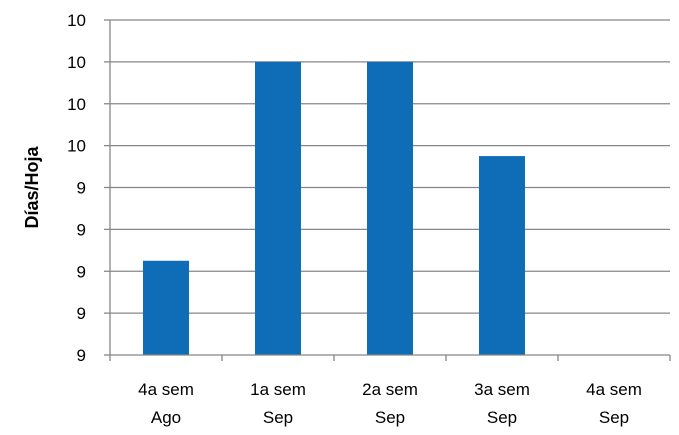 The height and width of the screenshot is (435, 679). Describe the element at coordinates (278, 389) in the screenshot. I see `x-tick-label: 1a sem` at that location.